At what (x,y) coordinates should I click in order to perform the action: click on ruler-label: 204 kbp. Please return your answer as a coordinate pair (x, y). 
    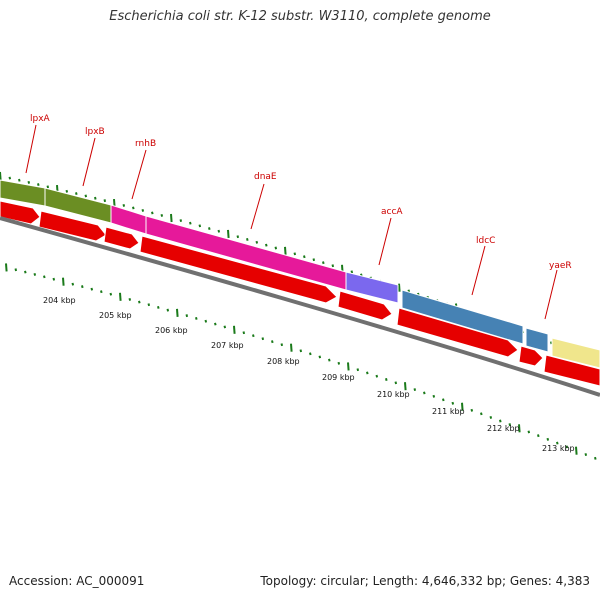
    Looking at the image, I should click on (59, 300).